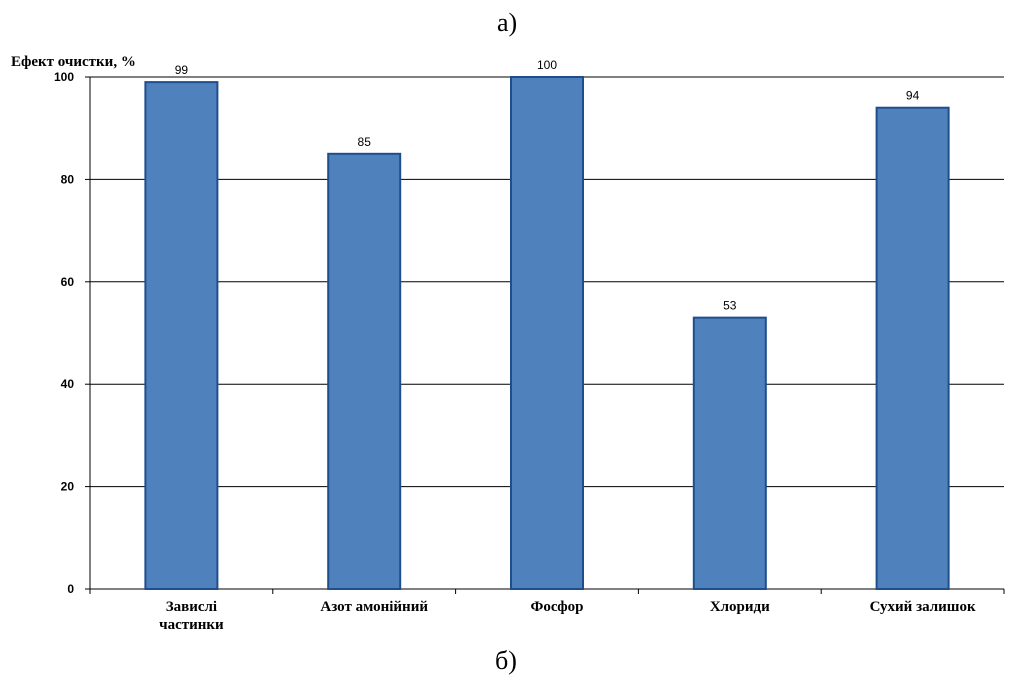 This screenshot has height=683, width=1010. I want to click on y-tick-label: 20, so click(68, 487).